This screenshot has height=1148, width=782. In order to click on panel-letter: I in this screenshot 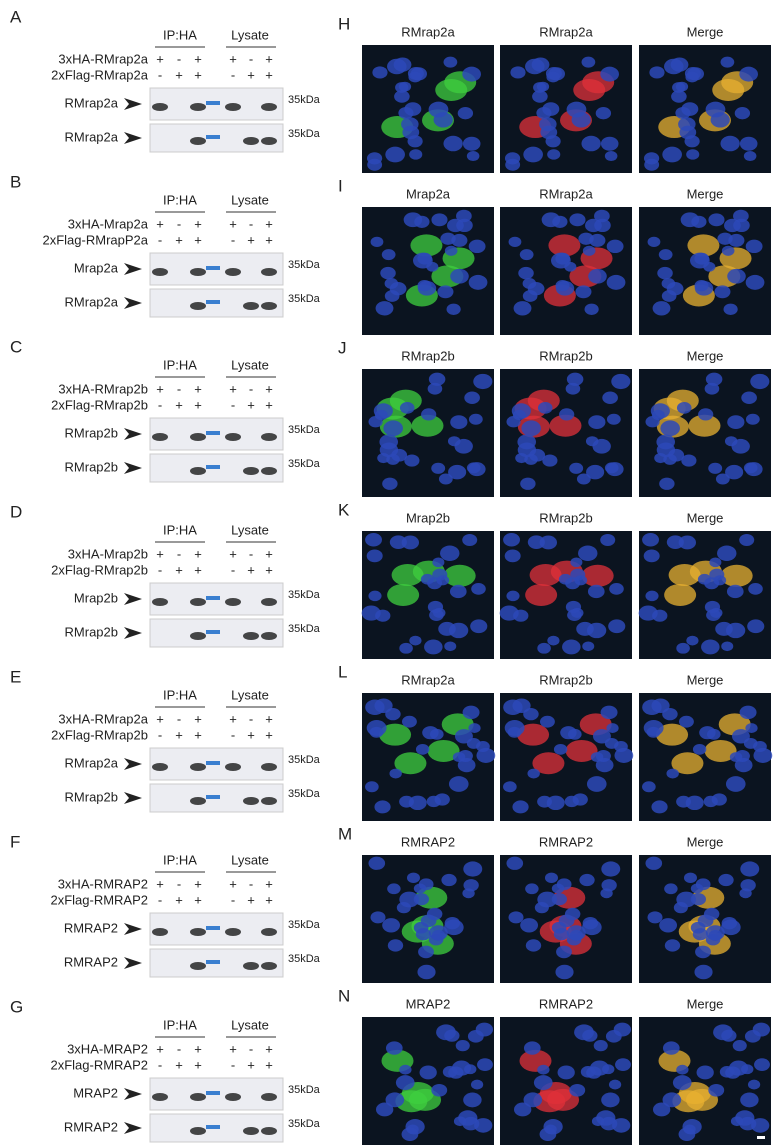, I will do `click(340, 185)`.